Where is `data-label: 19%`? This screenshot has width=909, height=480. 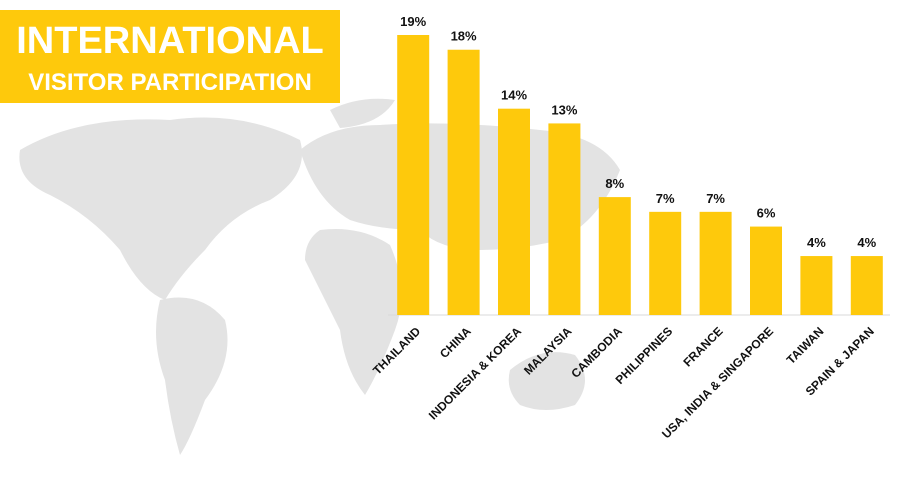 data-label: 19% is located at coordinates (413, 21).